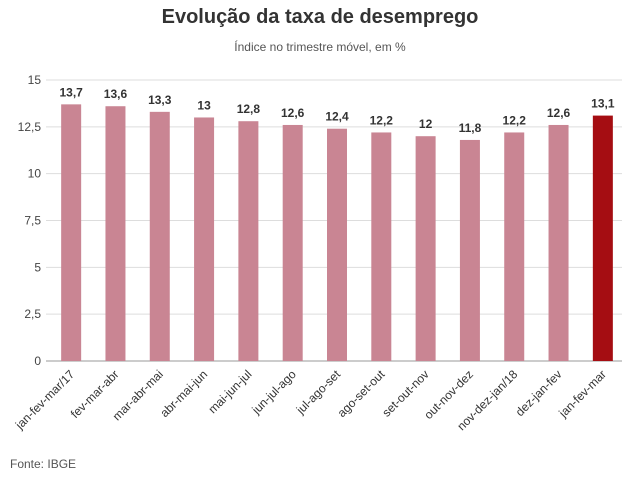 This screenshot has height=478, width=640. I want to click on y-tick-label: 0, so click(37, 361).